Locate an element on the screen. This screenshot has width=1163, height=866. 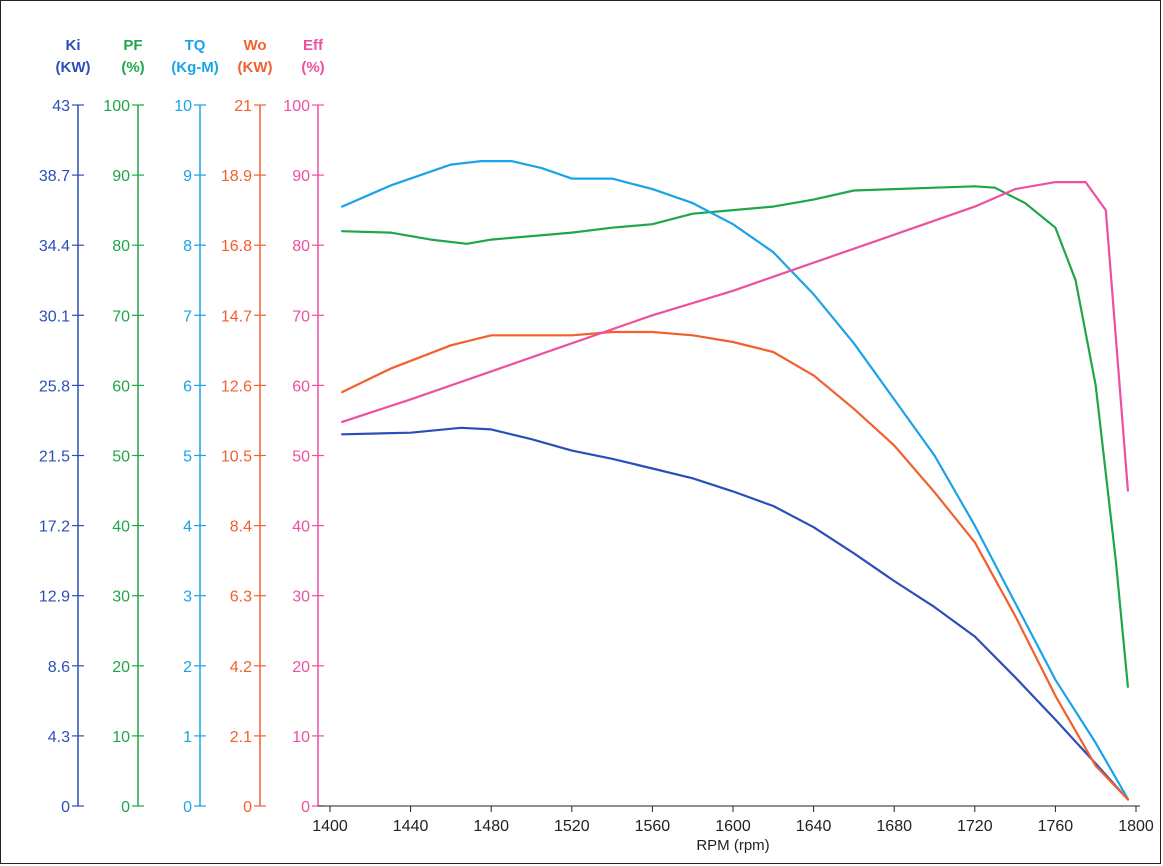
y-tick-label: 12.6 is located at coordinates (236, 386).